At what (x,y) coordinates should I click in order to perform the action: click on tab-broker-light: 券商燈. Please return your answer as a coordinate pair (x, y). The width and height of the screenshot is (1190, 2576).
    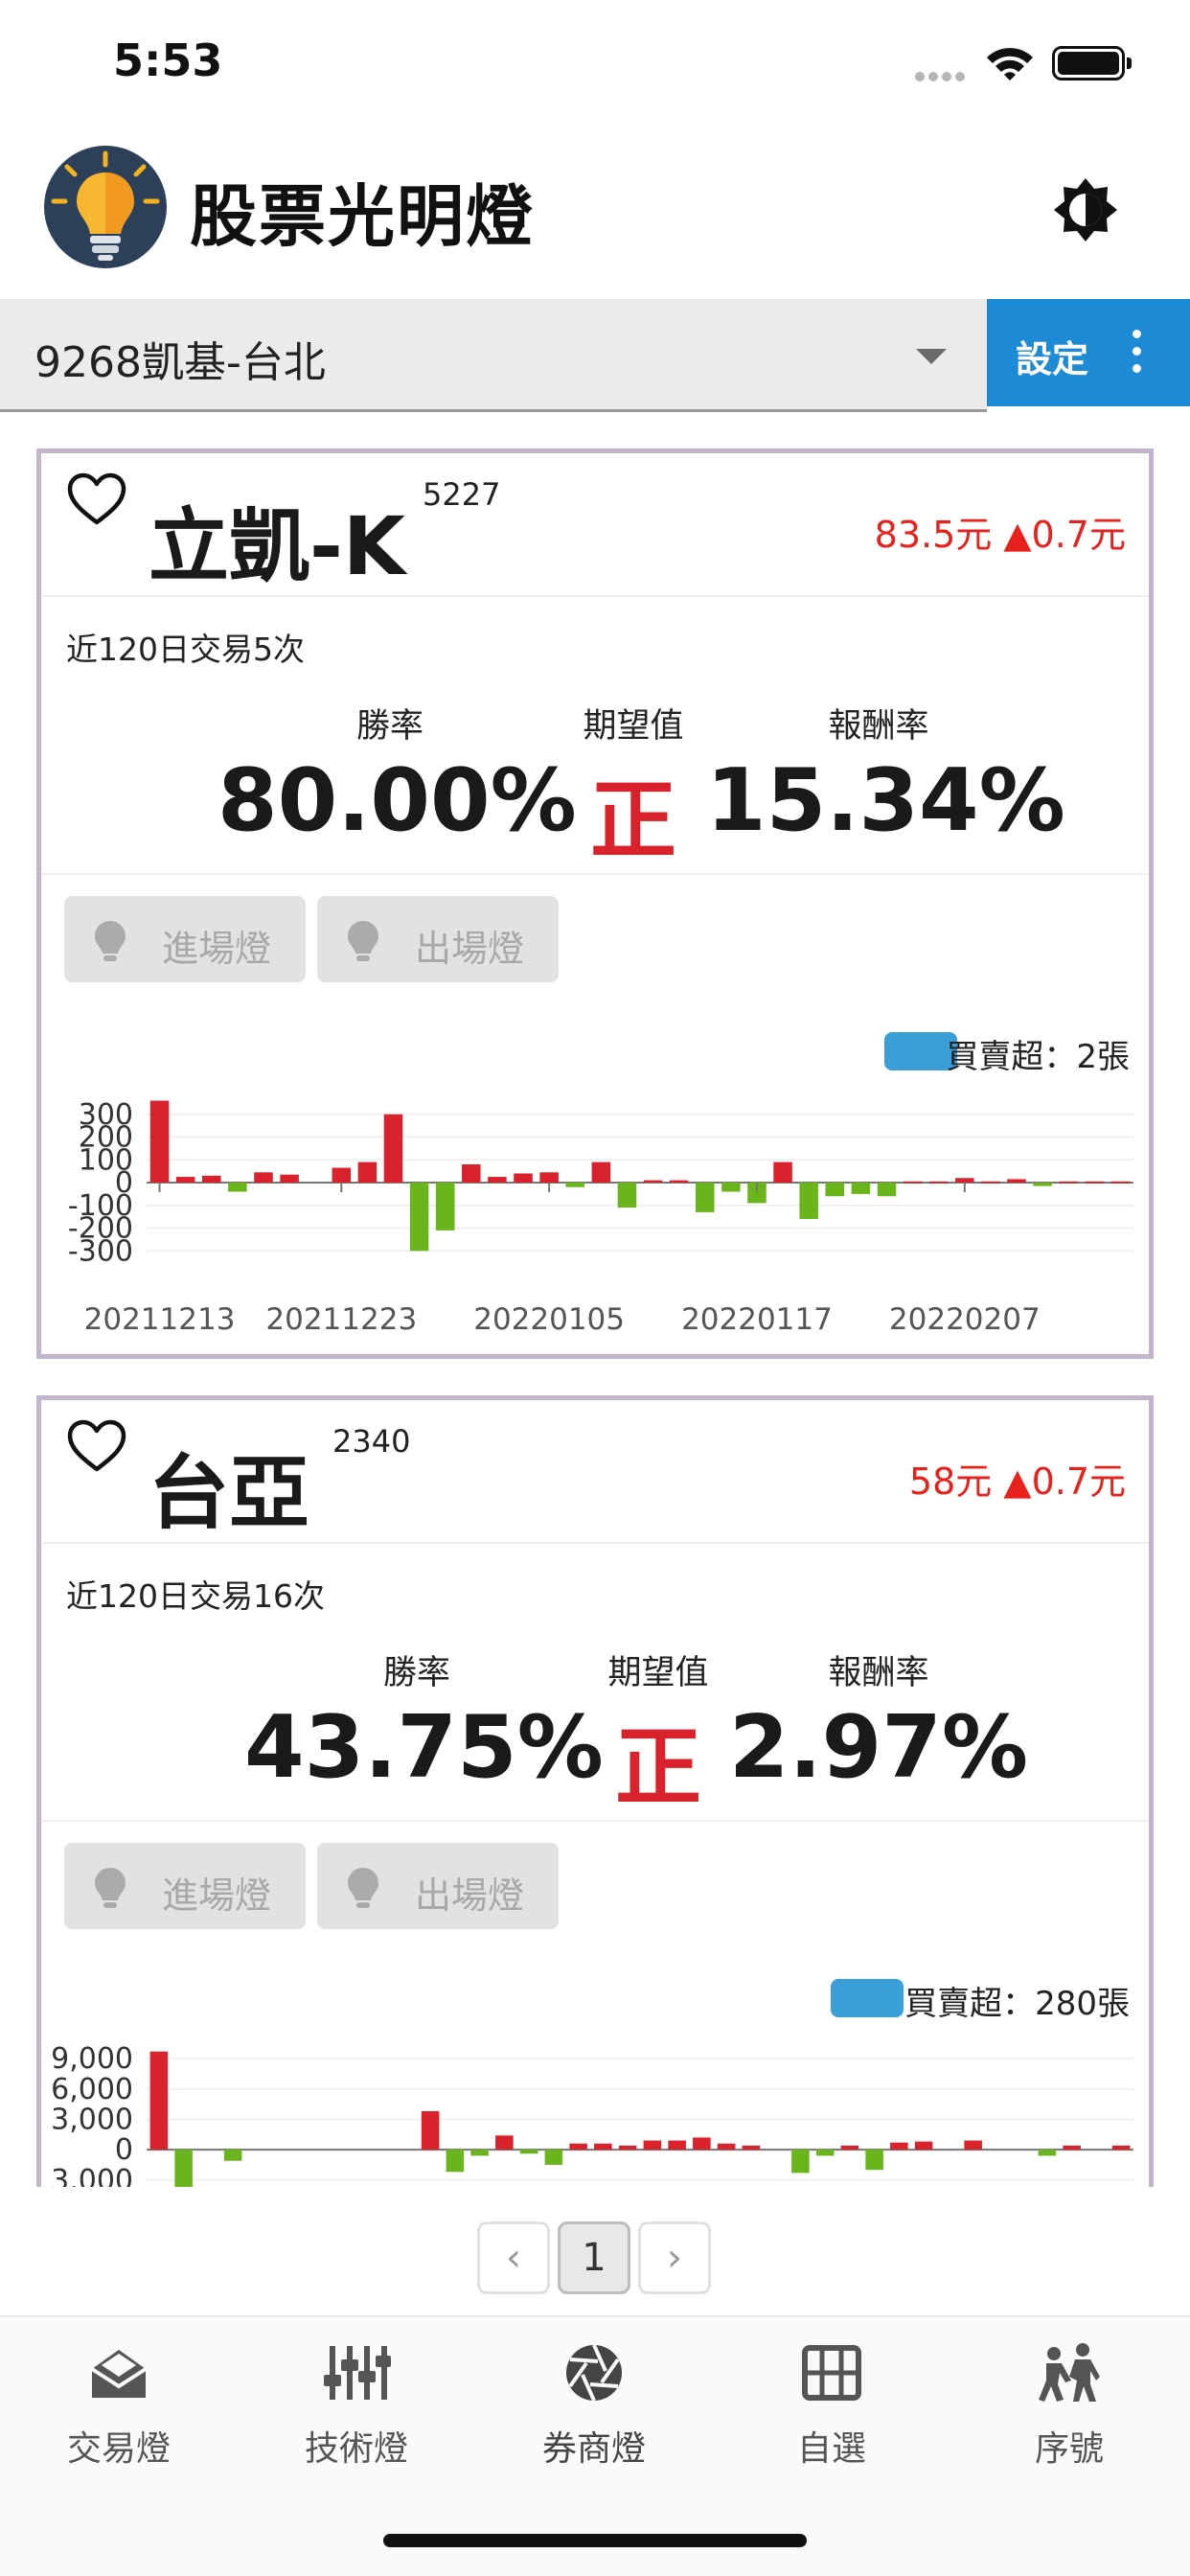
    Looking at the image, I should click on (594, 2409).